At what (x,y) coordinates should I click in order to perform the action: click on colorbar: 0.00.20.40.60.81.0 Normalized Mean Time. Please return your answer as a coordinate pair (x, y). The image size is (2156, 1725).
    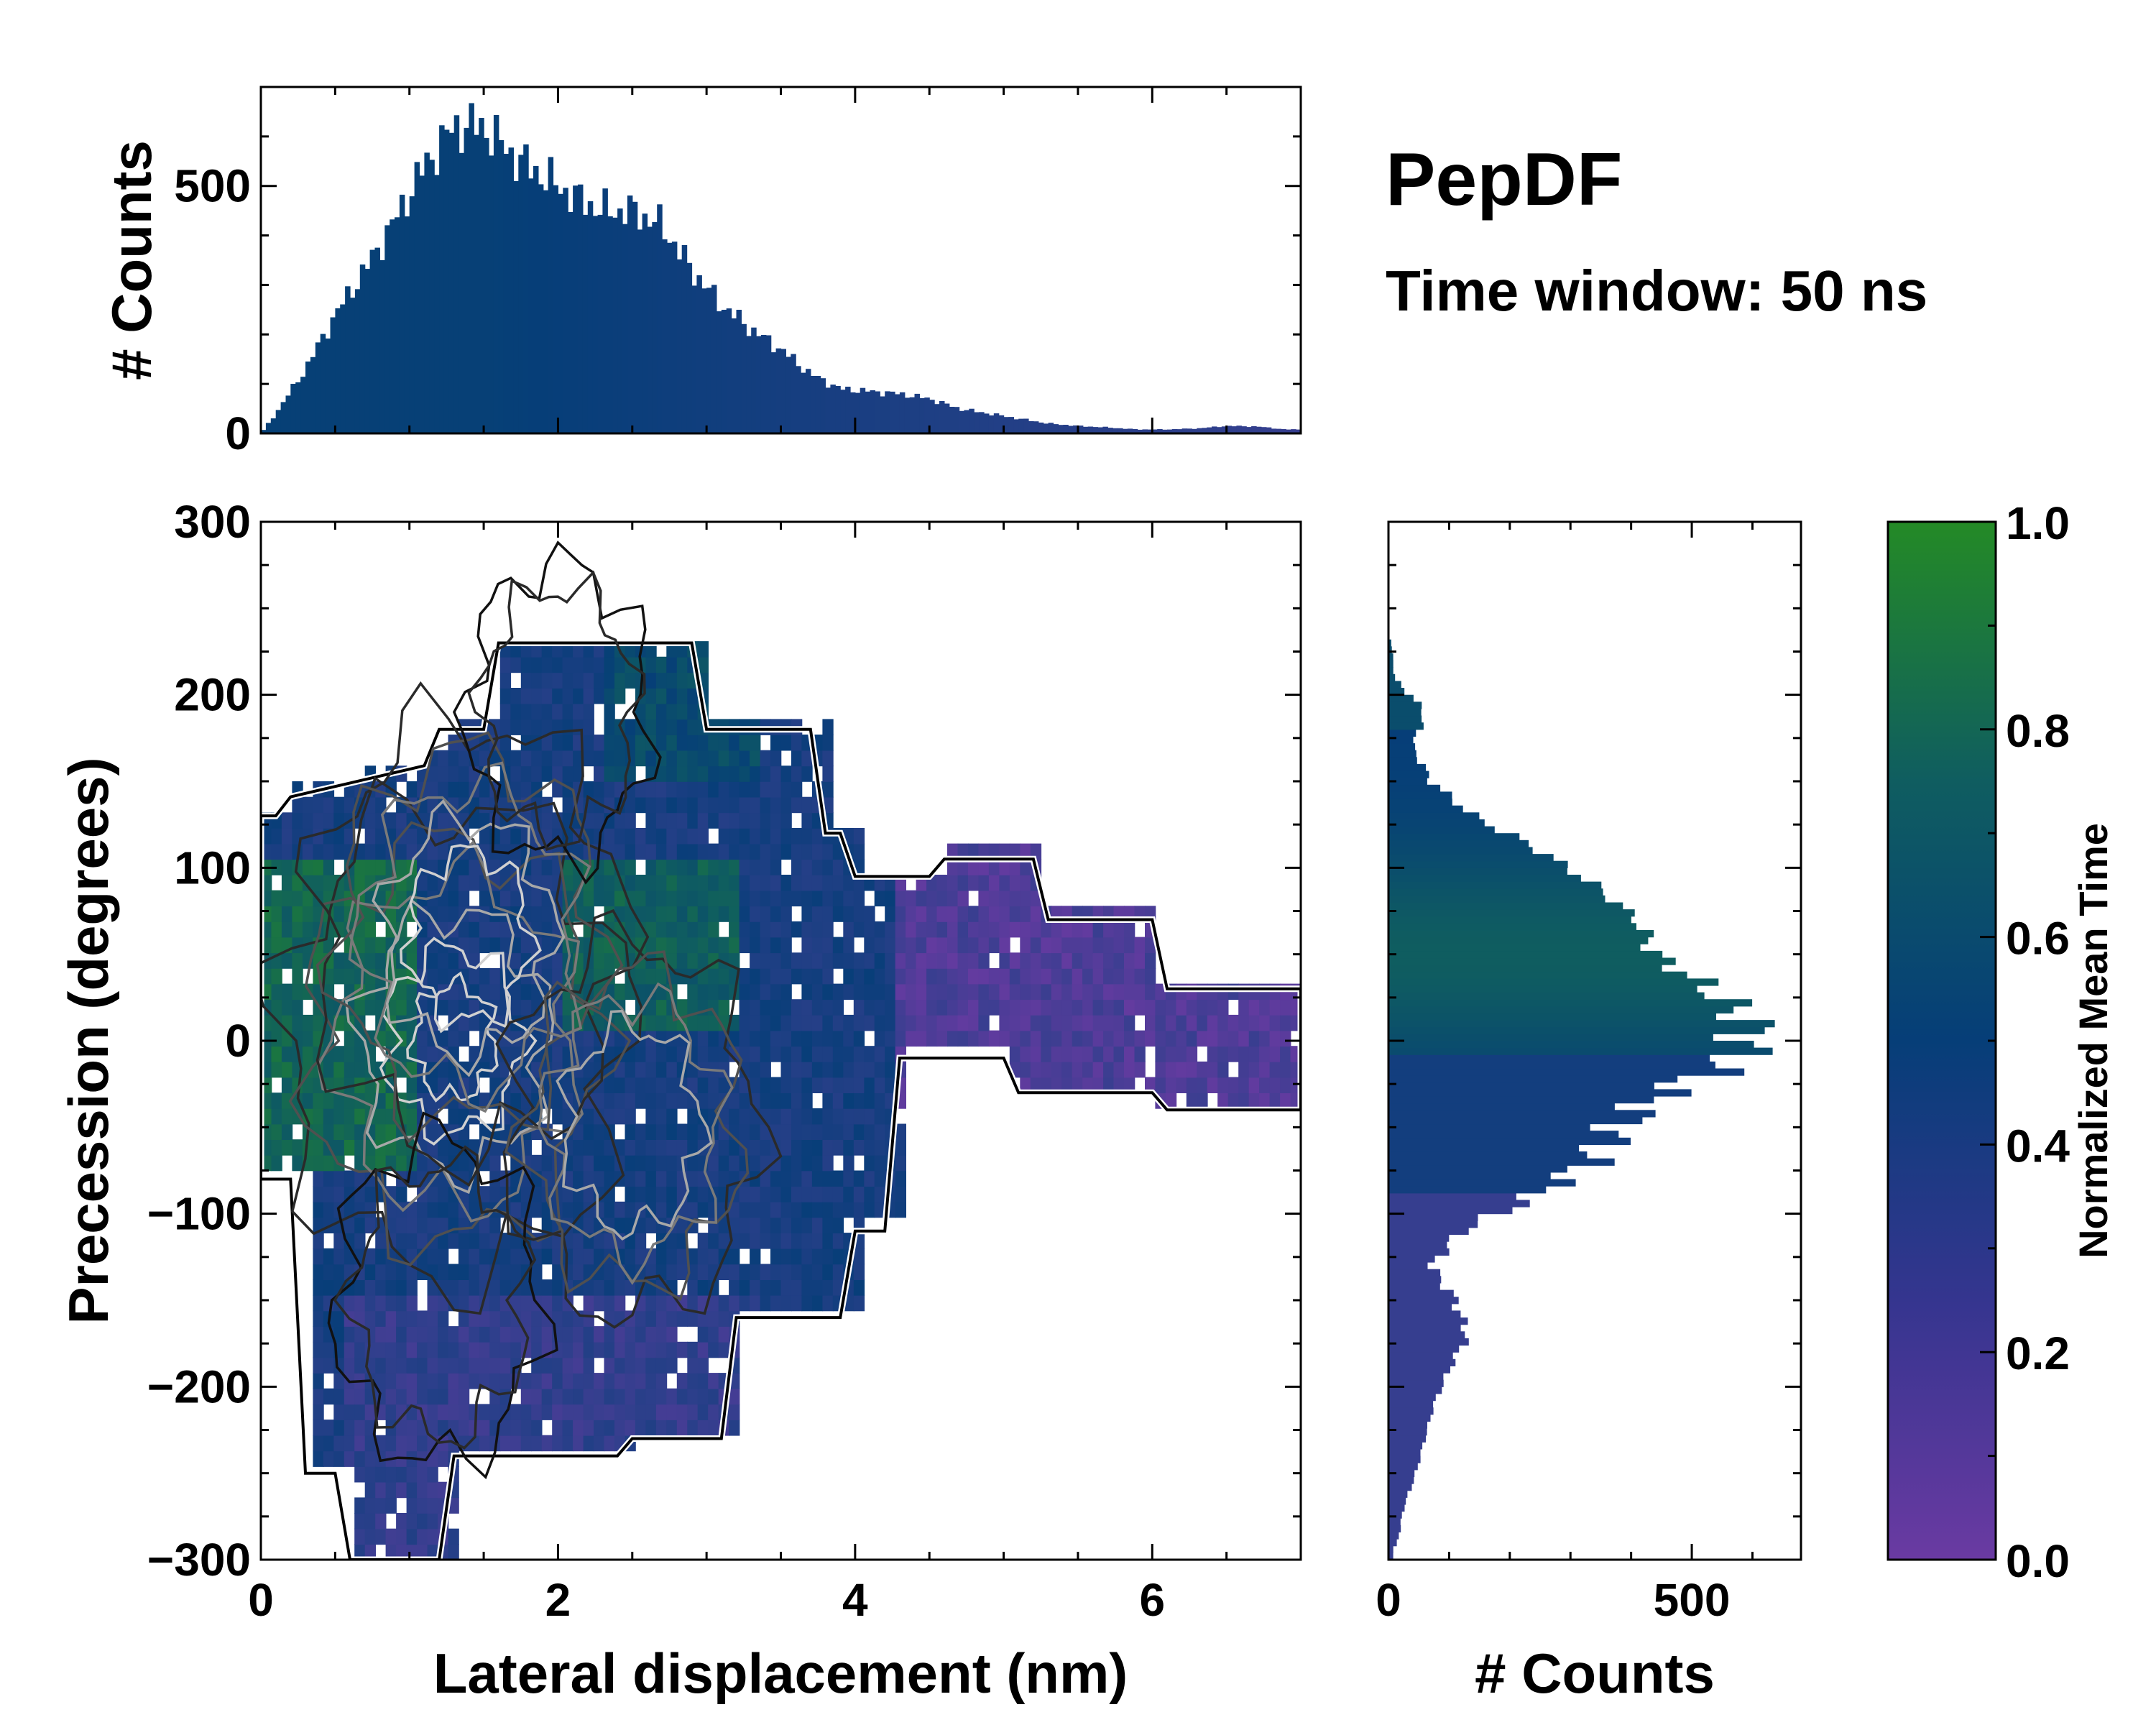
    Looking at the image, I should click on (2001, 1042).